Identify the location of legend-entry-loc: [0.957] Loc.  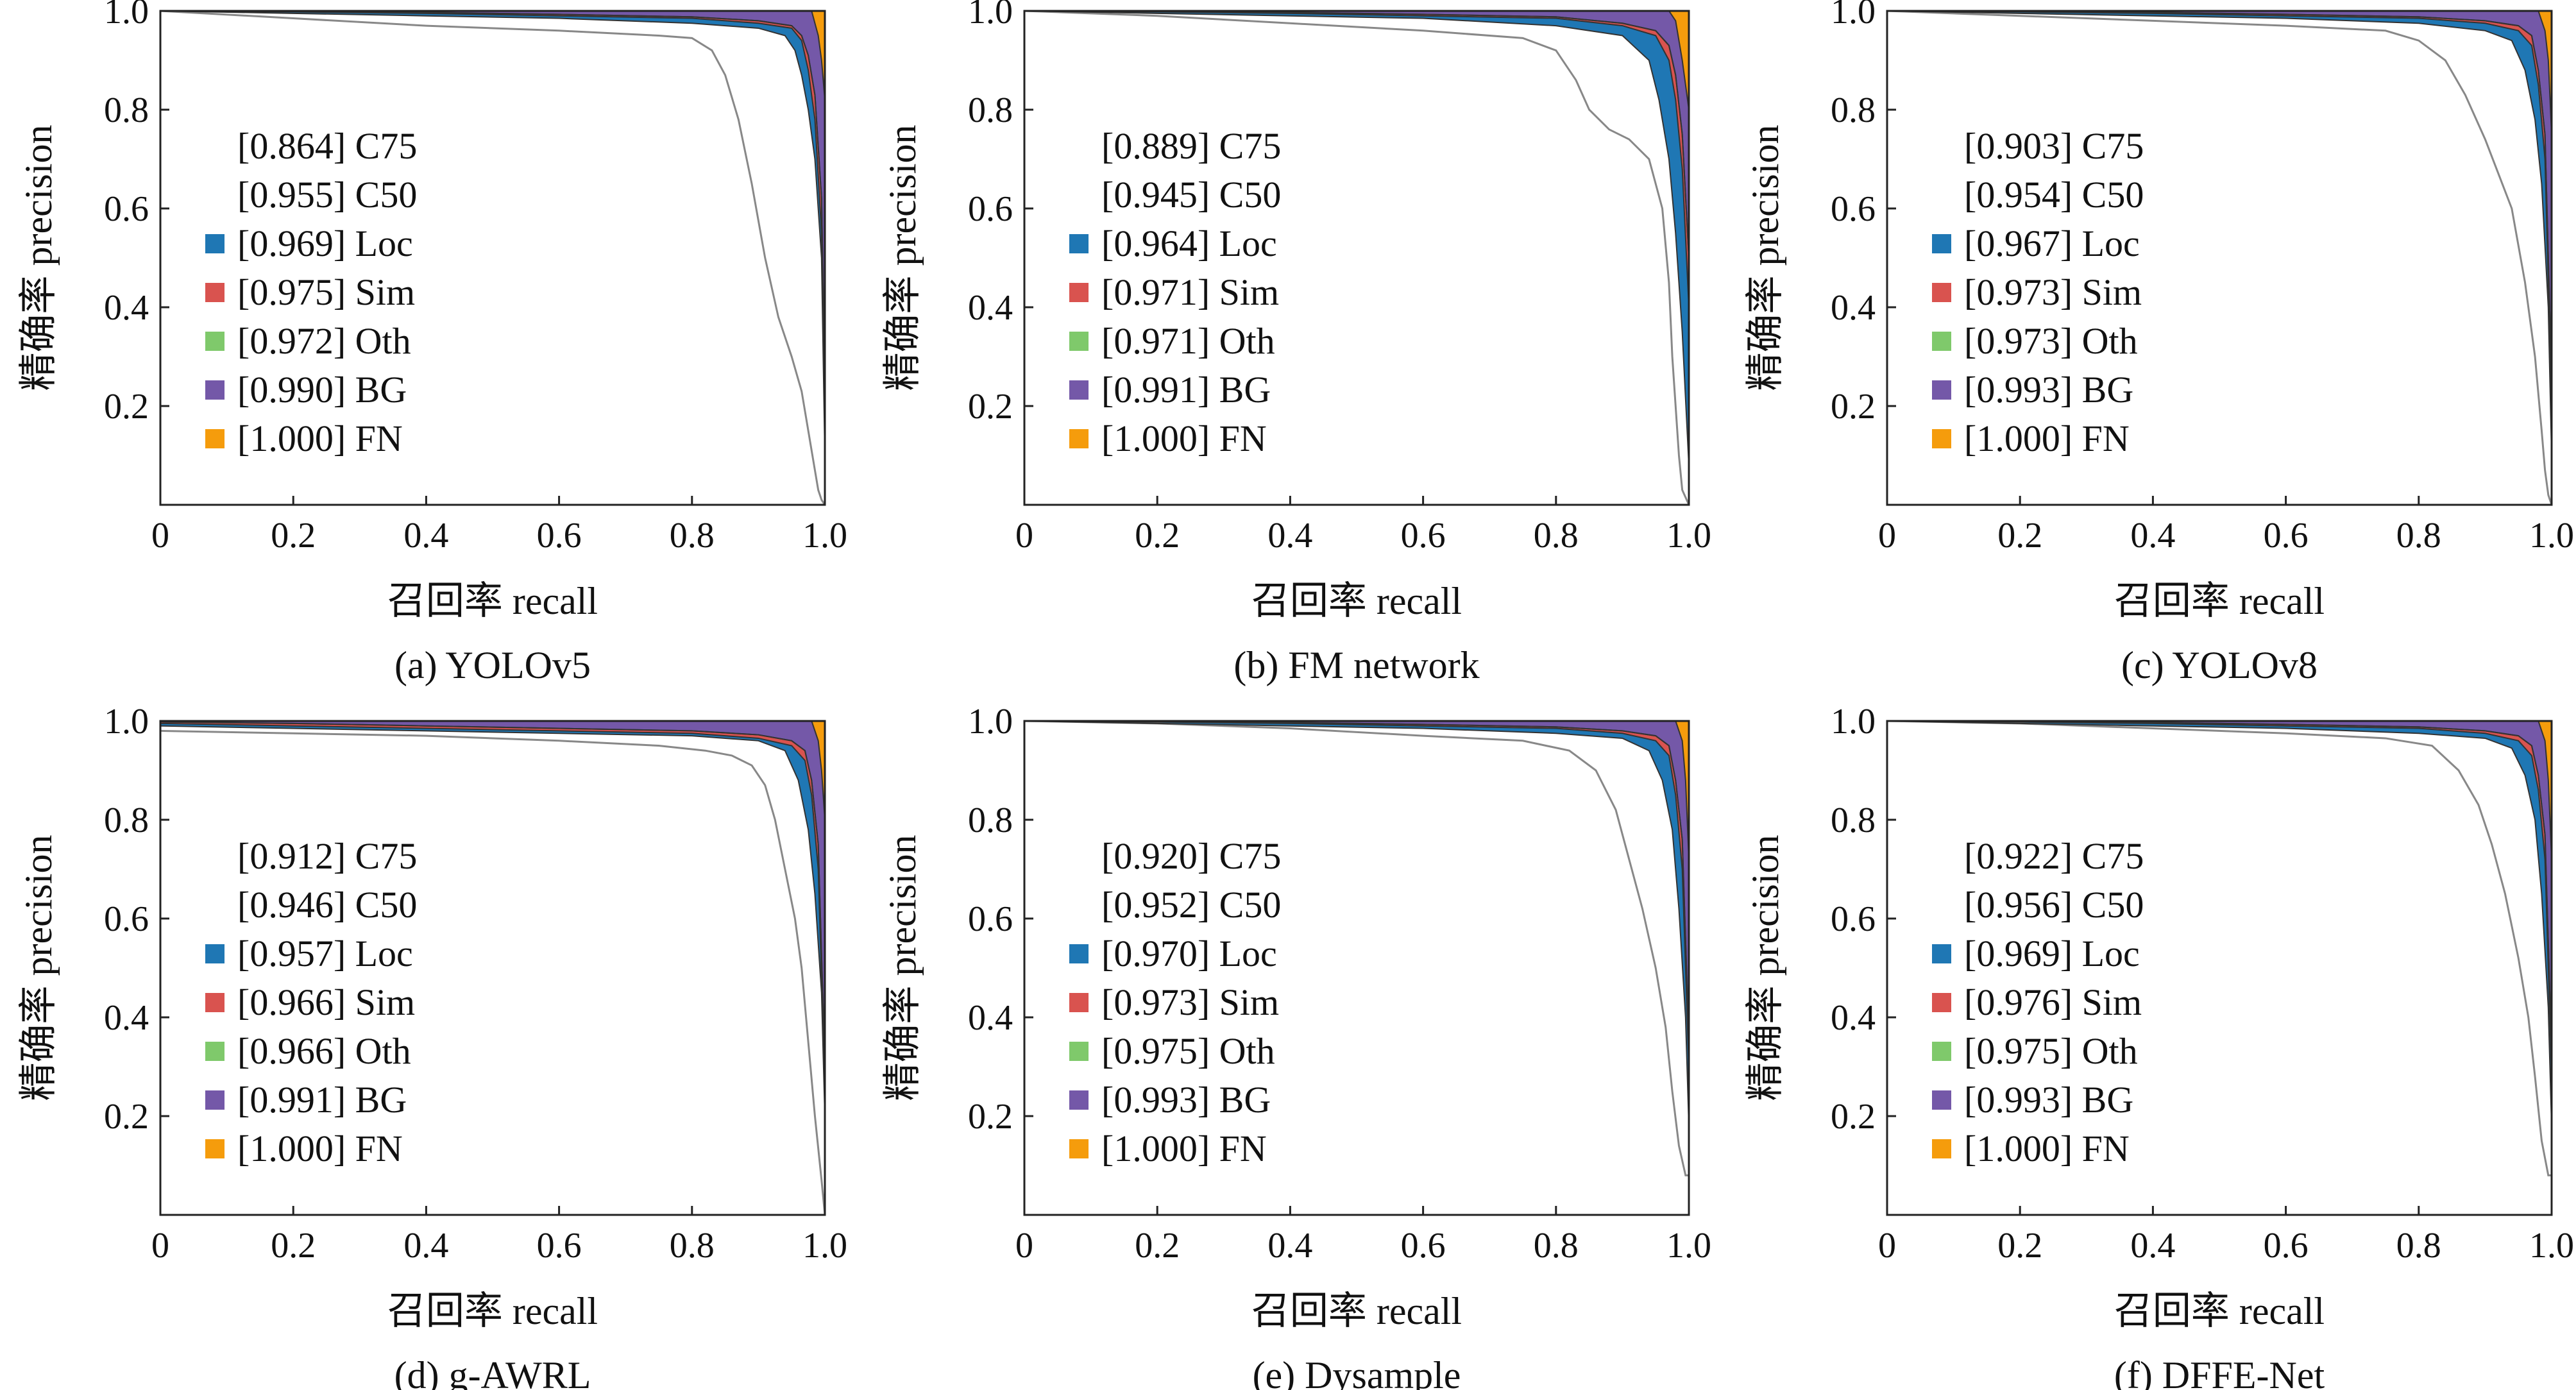
(325, 953).